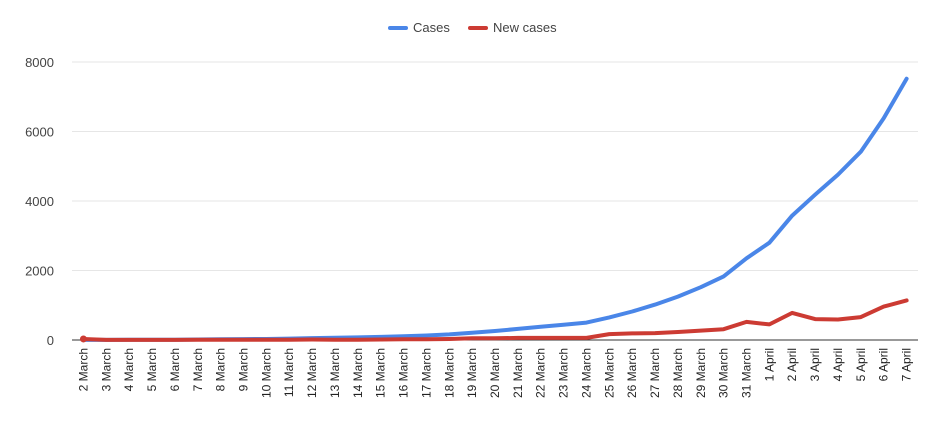  What do you see at coordinates (907, 364) in the screenshot?
I see `x-tick-label: 7 April` at bounding box center [907, 364].